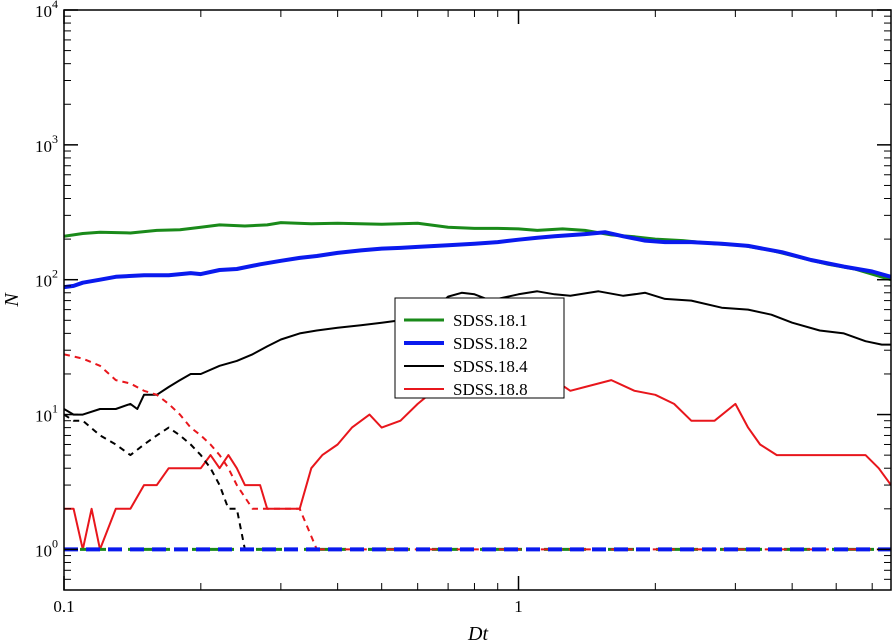 The height and width of the screenshot is (643, 895). Describe the element at coordinates (490, 320) in the screenshot. I see `legend-label: SDSS.18.1` at that location.